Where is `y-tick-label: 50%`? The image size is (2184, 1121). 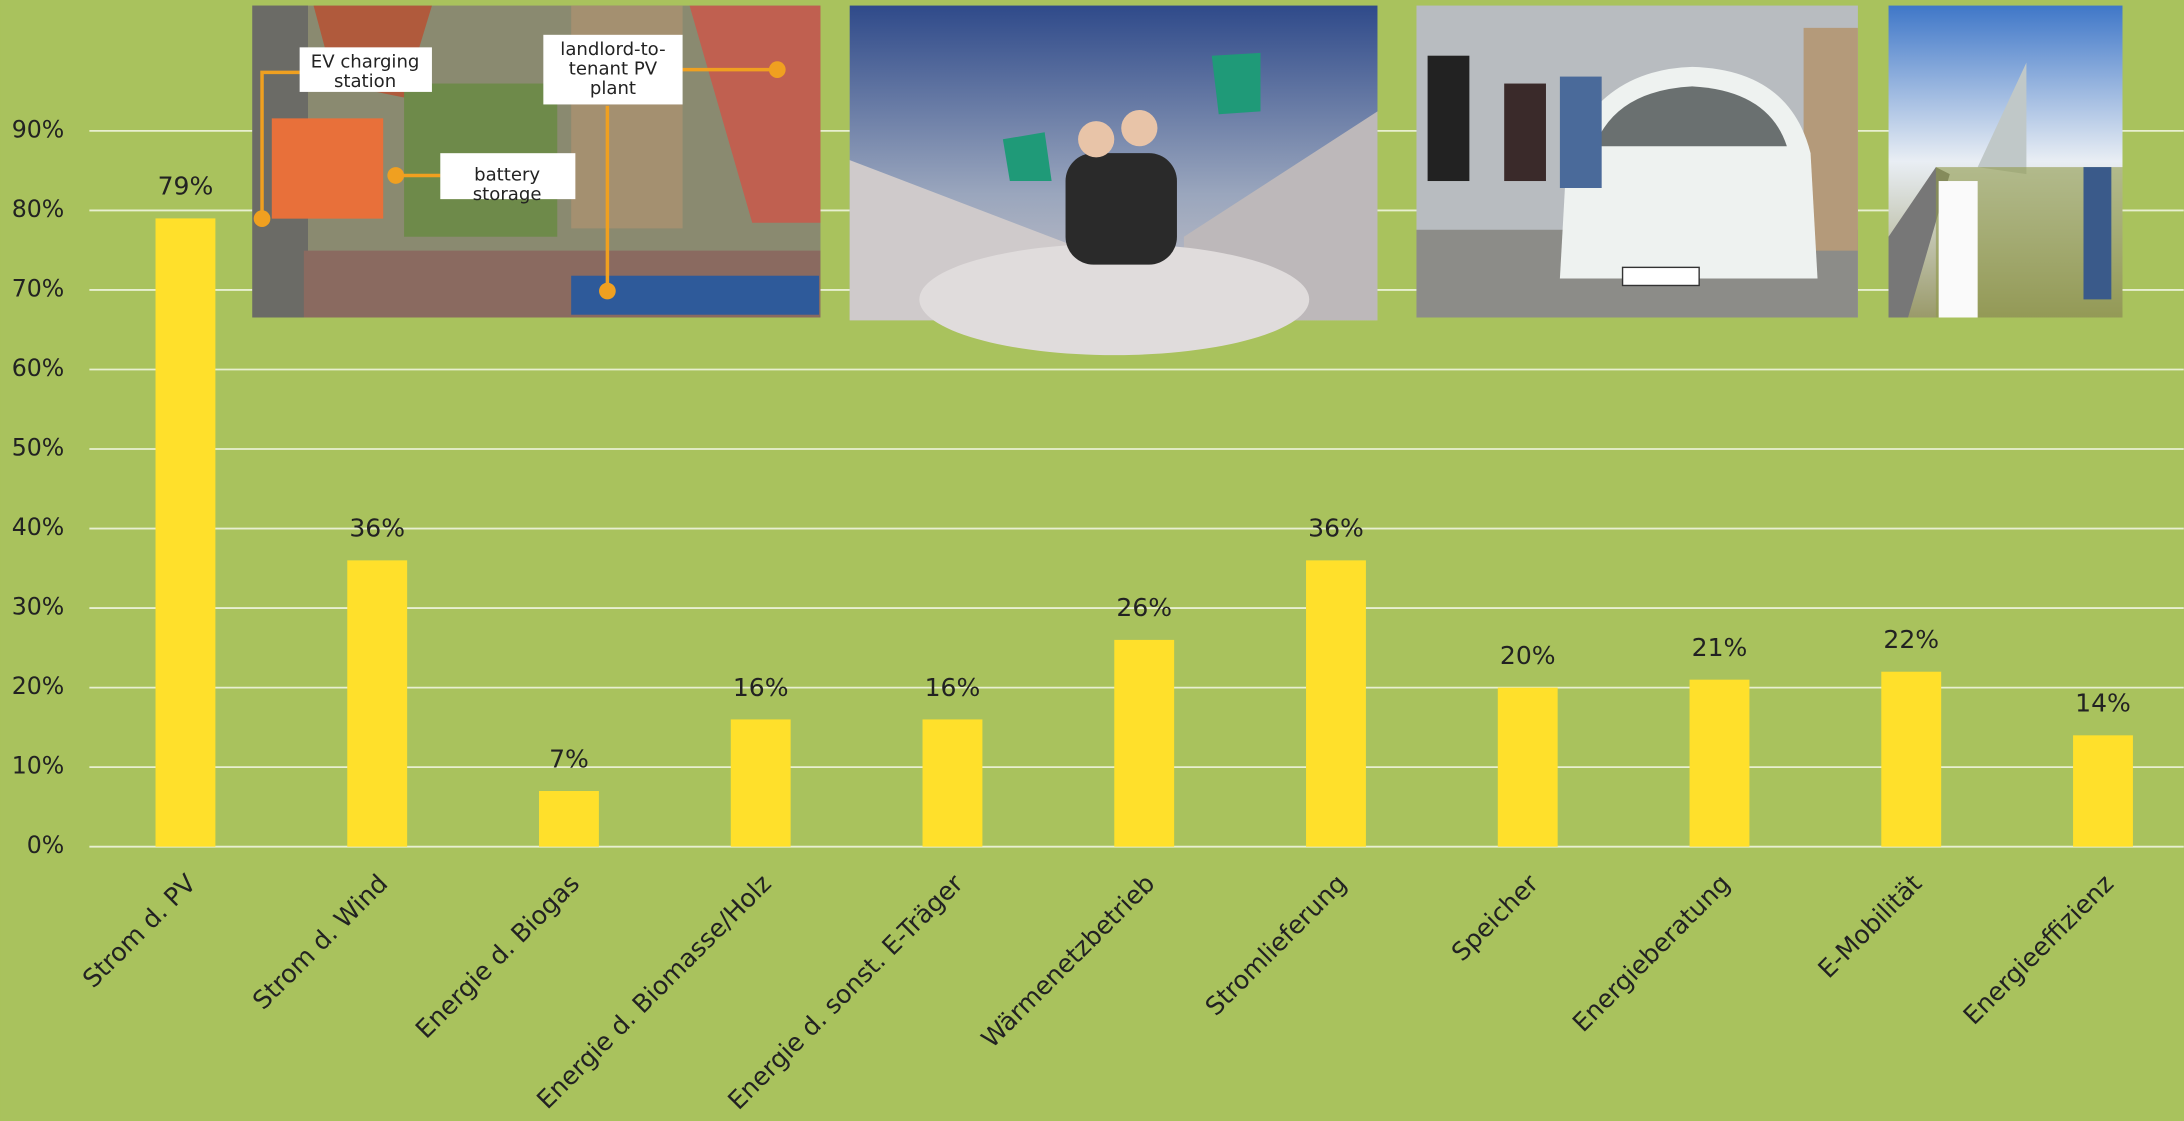
y-tick-label: 50% is located at coordinates (38, 448).